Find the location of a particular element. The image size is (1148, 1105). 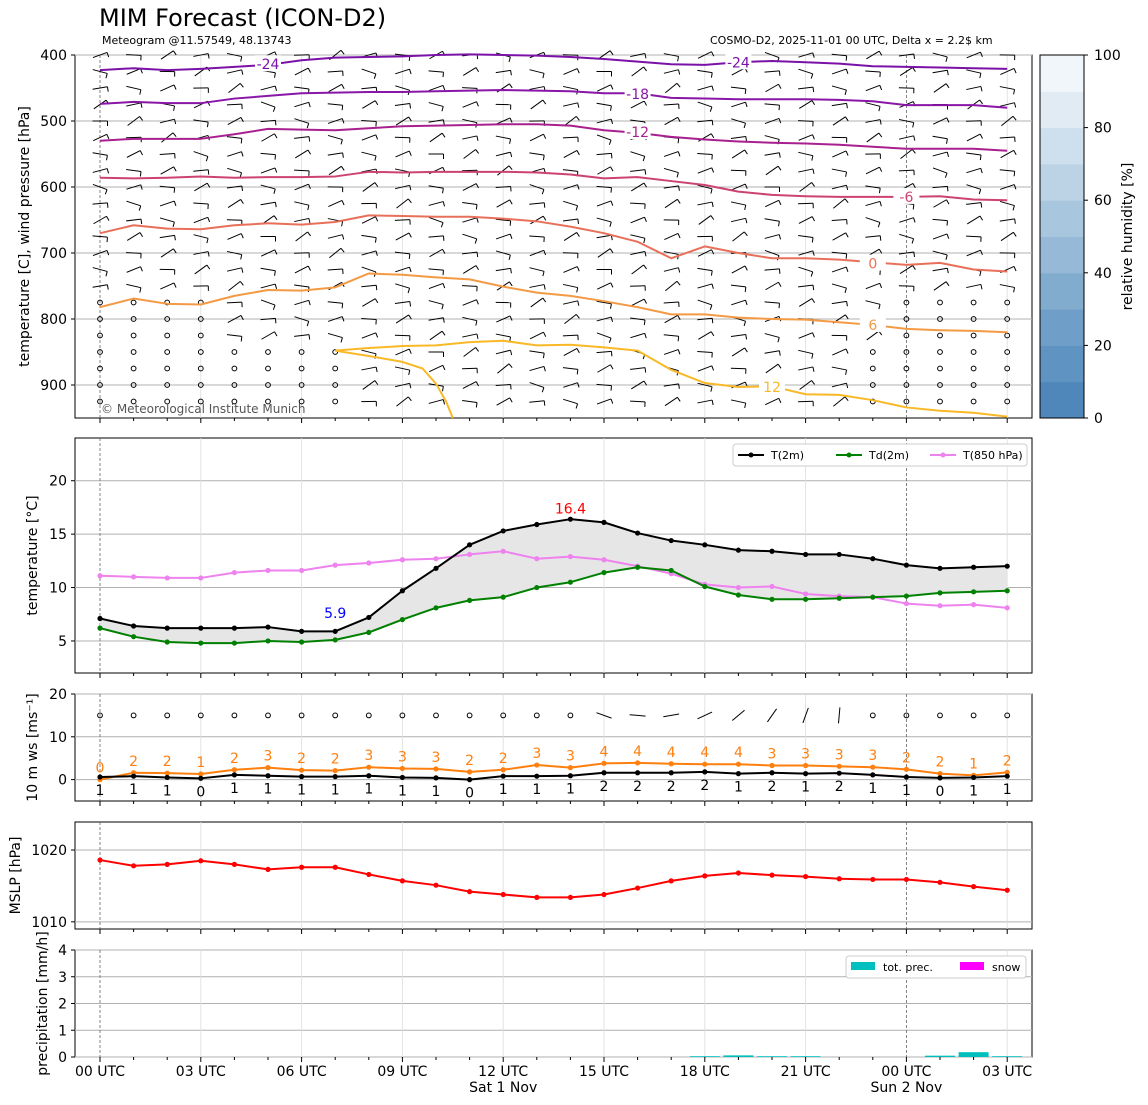

precip-bar is located at coordinates (772, 1056).